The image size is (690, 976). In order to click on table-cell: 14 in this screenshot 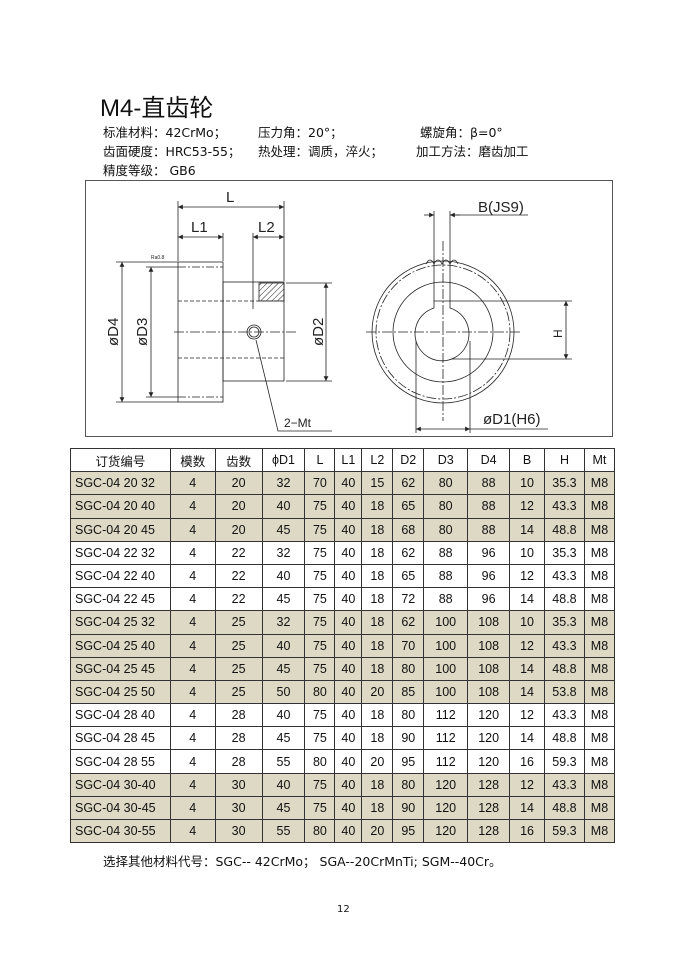, I will do `click(527, 529)`.